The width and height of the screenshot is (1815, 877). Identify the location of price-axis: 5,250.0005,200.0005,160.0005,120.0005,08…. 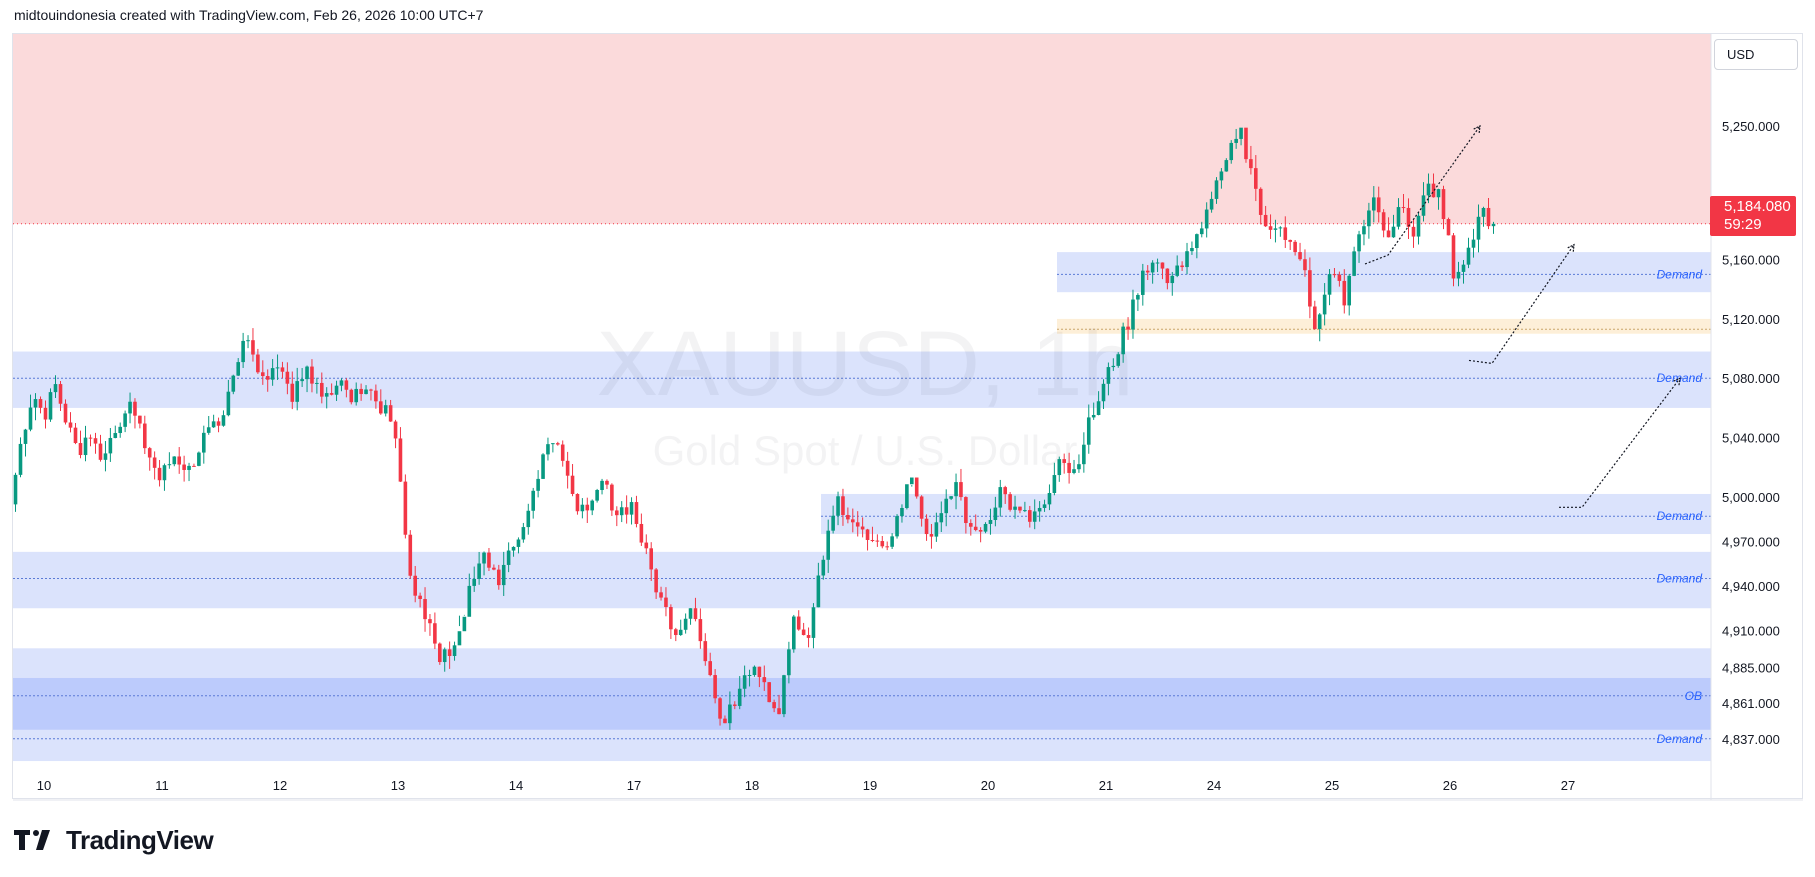
(1745, 417).